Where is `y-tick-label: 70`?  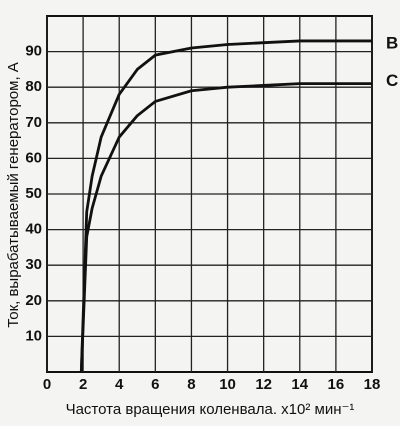 y-tick-label: 70 is located at coordinates (33, 122).